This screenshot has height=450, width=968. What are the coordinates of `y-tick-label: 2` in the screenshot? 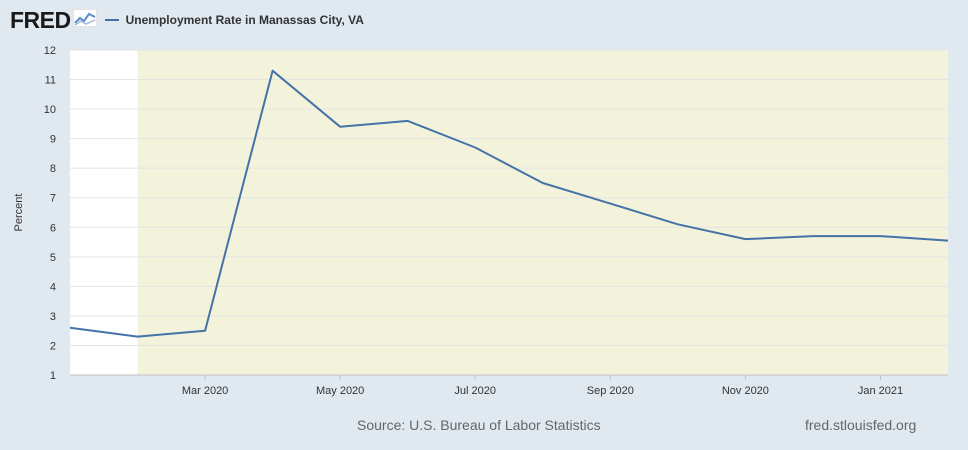 It's located at (53, 346).